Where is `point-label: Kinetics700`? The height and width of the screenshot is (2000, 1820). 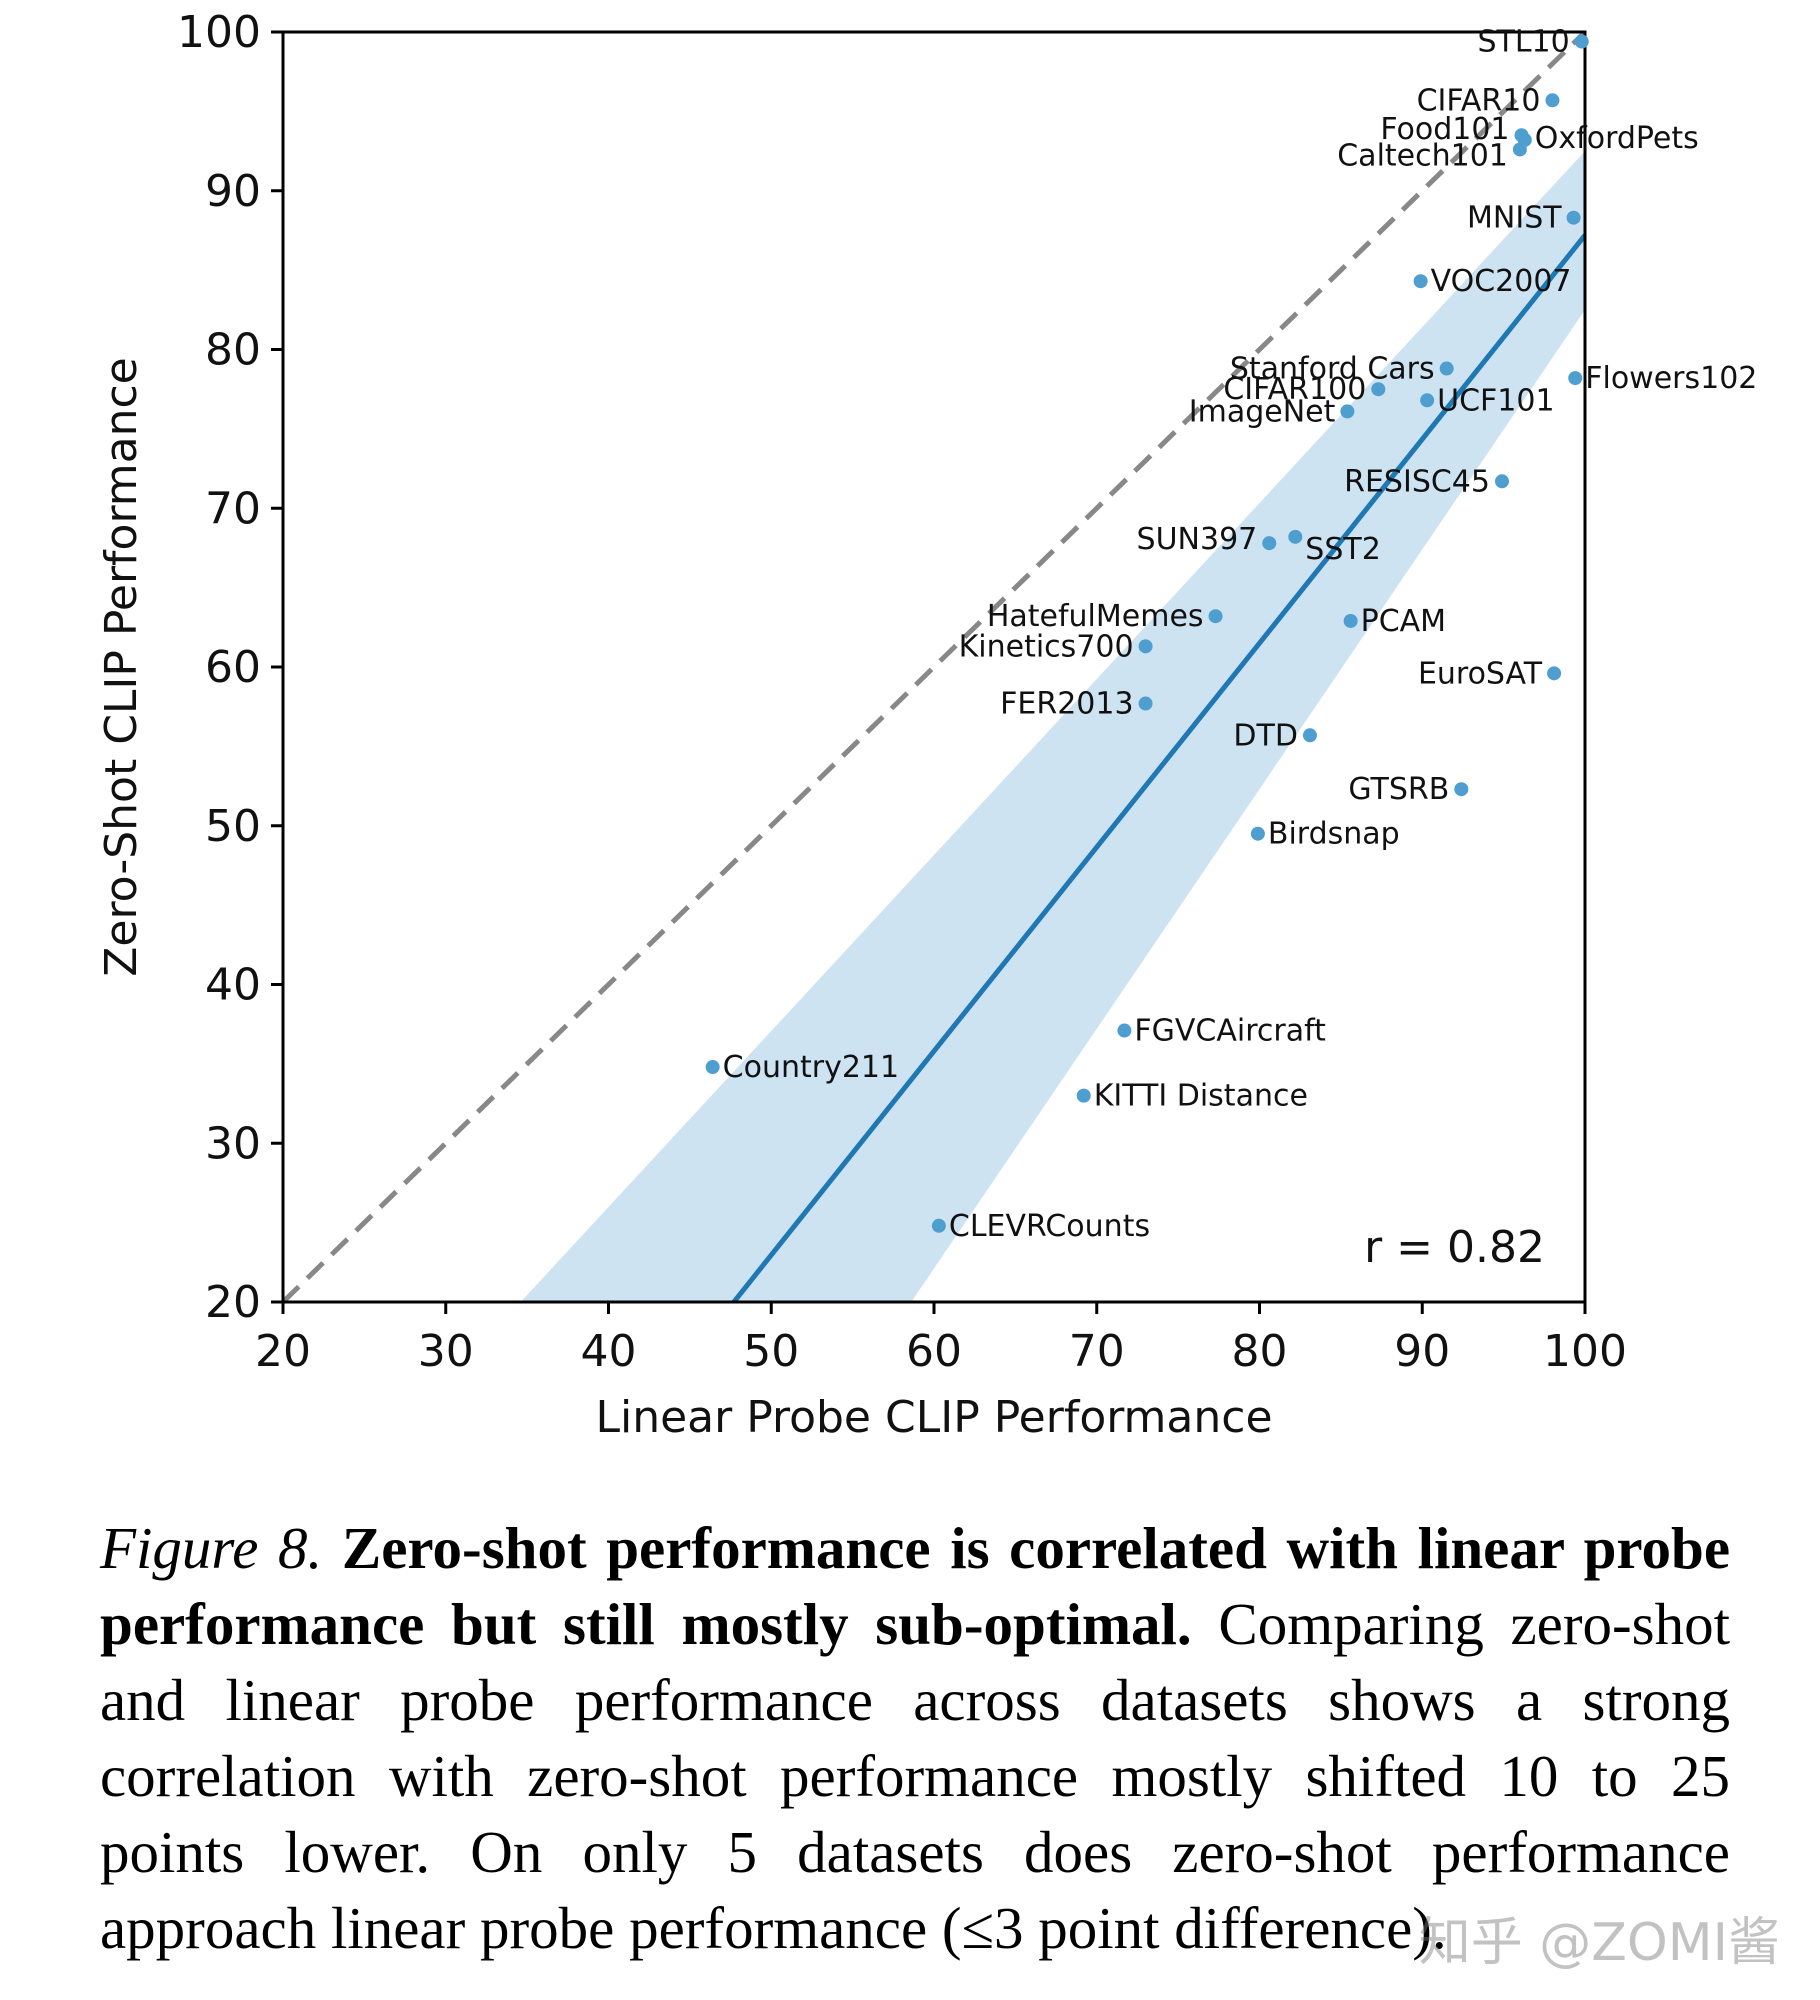
point-label: Kinetics700 is located at coordinates (1046, 646).